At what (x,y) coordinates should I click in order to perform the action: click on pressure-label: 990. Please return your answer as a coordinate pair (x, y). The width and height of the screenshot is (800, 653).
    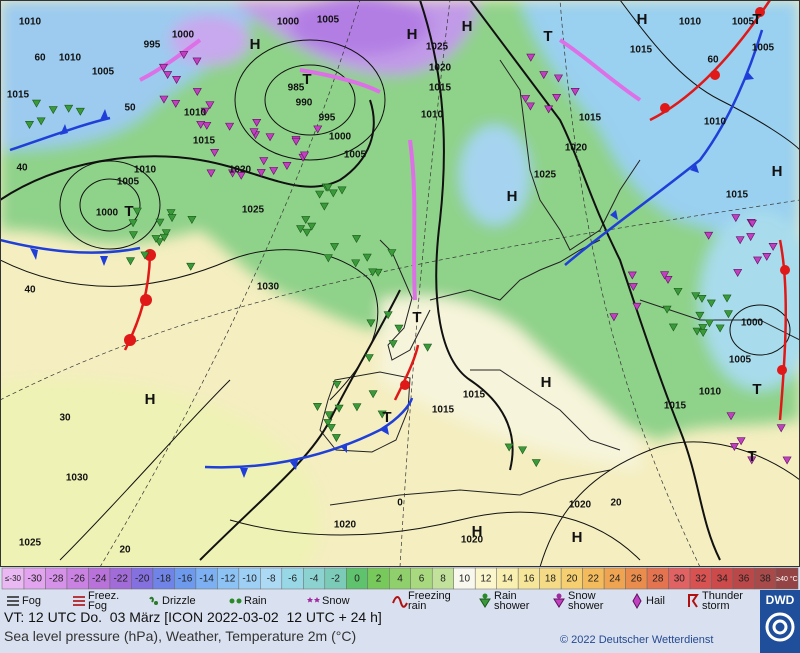
    Looking at the image, I should click on (304, 103).